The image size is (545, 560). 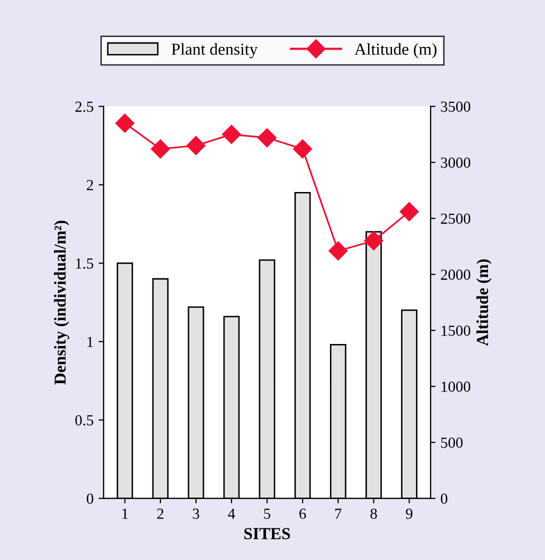 I want to click on y2-tick-label: 0, so click(x=444, y=499).